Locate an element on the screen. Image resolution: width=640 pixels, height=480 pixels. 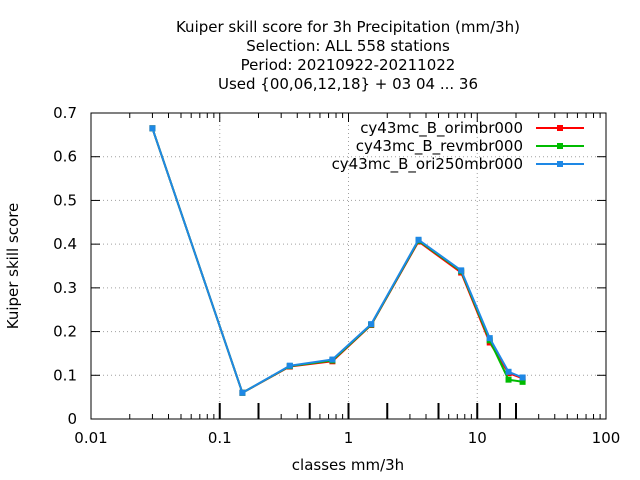
y-axis-label: Kuiper skill score is located at coordinates (13, 266).